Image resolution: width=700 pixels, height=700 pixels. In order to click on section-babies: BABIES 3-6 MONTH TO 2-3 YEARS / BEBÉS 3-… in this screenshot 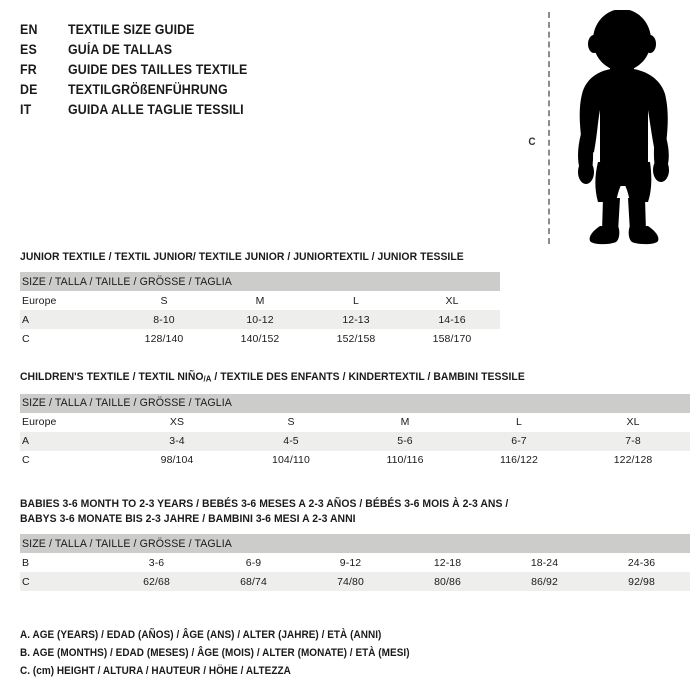, I will do `click(355, 544)`.